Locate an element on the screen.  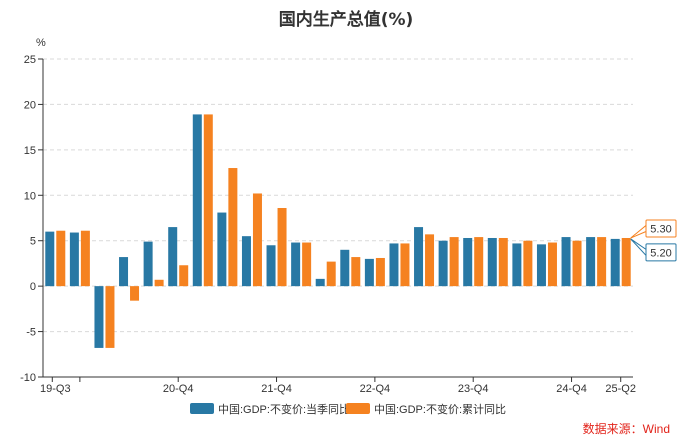
bar-quarterly-24-Q4 is located at coordinates (566, 262).